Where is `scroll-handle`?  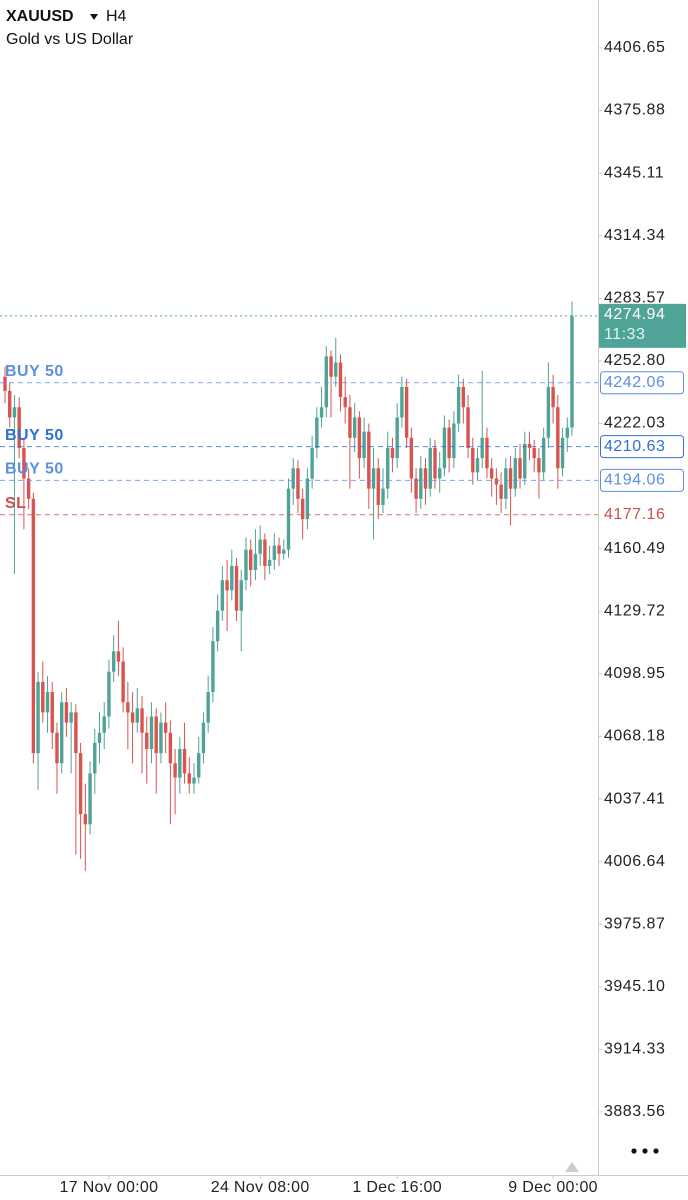
scroll-handle is located at coordinates (572, 1167).